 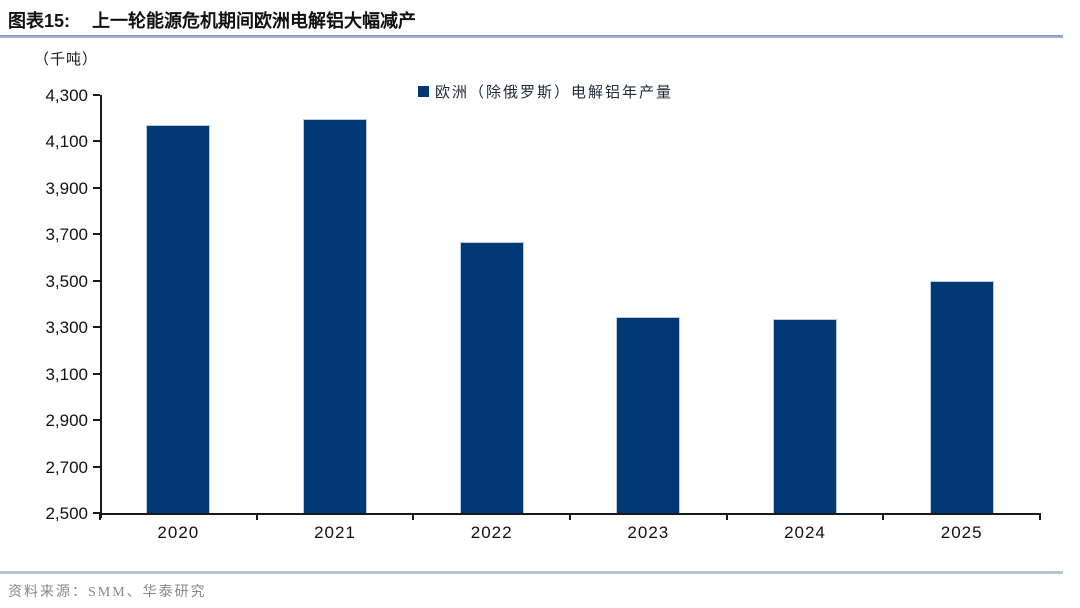 I want to click on legend-swatch-icon, so click(x=423, y=91).